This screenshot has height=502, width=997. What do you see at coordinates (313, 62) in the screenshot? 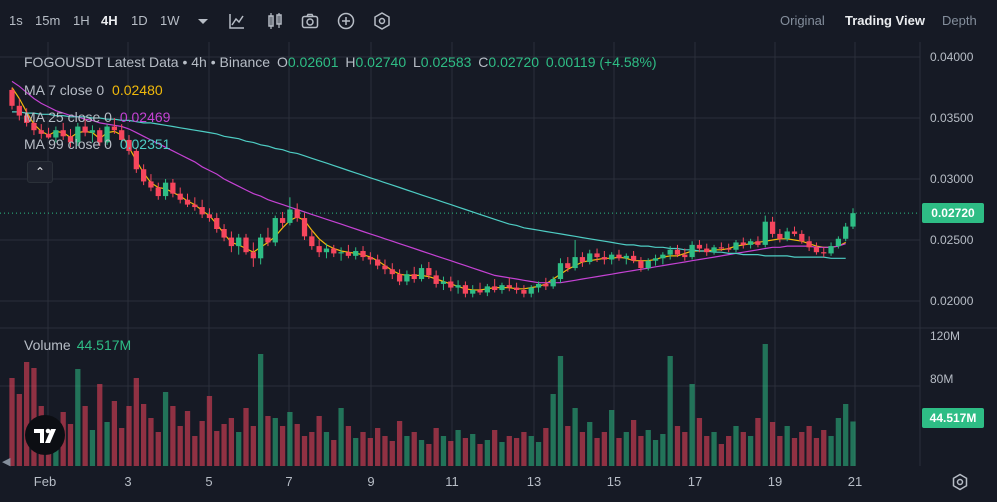
I see `open-value: 0.02601` at bounding box center [313, 62].